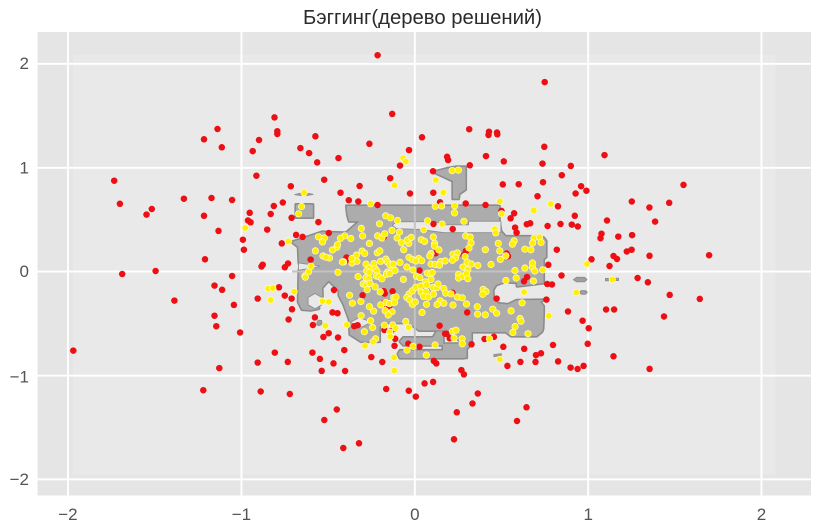 This screenshot has height=530, width=820. Describe the element at coordinates (422, 18) in the screenshot. I see `svg-text: Бэггинг(дерево решений)` at that location.